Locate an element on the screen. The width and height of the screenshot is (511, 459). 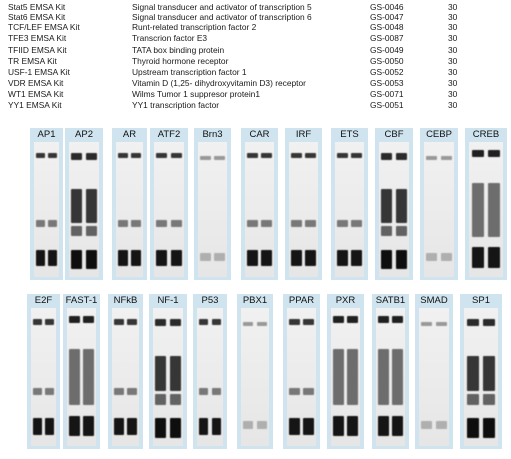
kit-description: YY1 transcription factor is located at coordinates (176, 105).